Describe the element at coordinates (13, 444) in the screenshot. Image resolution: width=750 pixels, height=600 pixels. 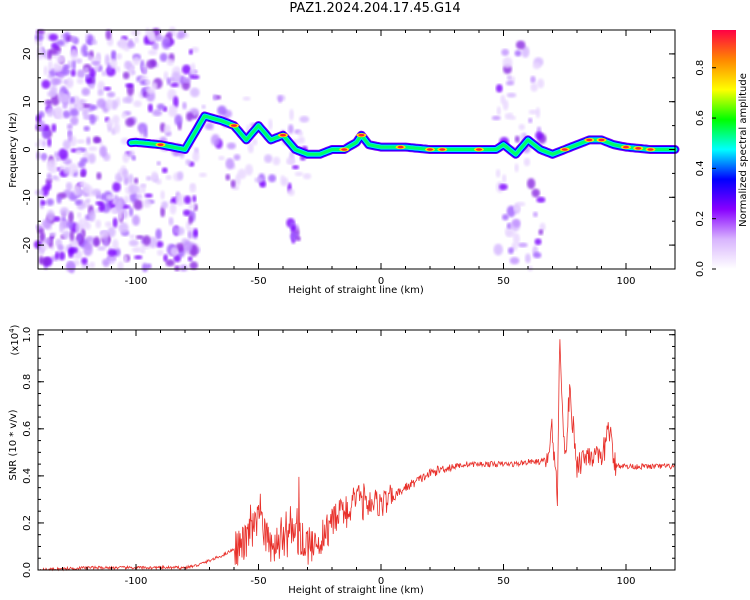
I see `snr-y-label: SNR (10 * v/v)` at that location.